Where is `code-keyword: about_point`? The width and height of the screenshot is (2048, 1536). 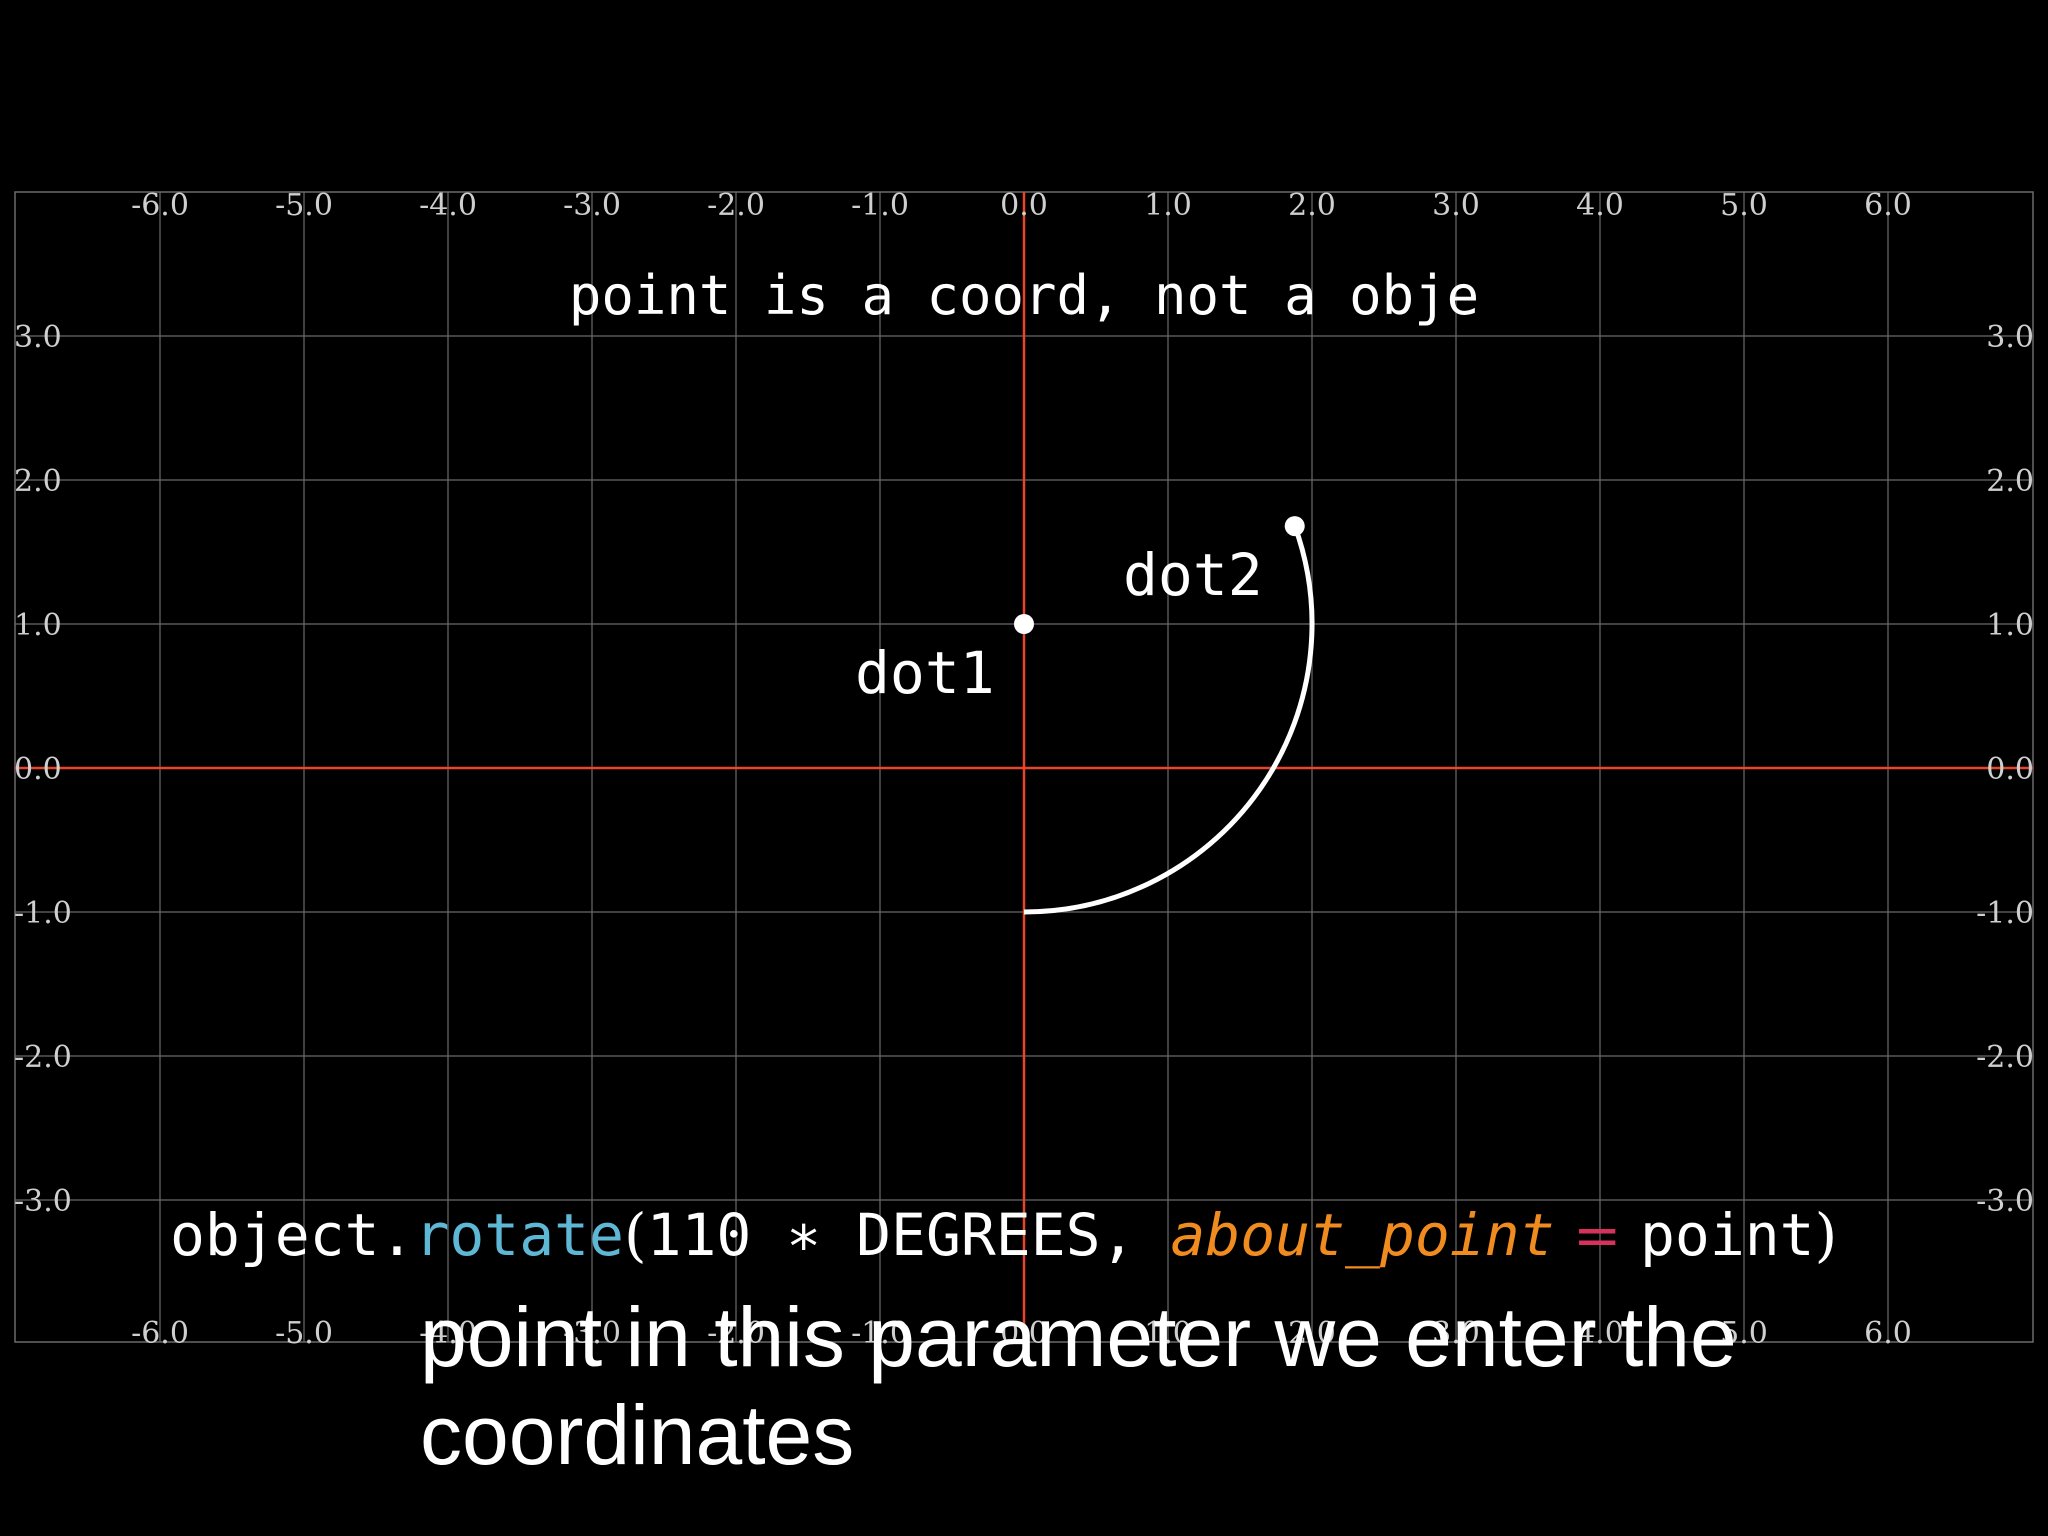
code-keyword: about_point is located at coordinates (1362, 1235).